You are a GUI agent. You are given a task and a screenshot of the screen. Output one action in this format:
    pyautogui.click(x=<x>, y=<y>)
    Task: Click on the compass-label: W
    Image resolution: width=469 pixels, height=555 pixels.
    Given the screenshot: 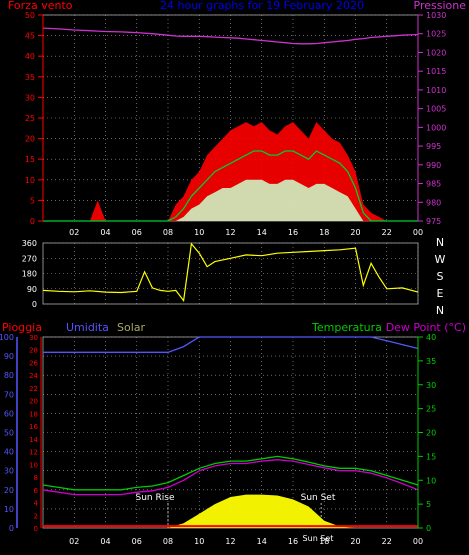 What is the action you would take?
    pyautogui.click(x=440, y=259)
    